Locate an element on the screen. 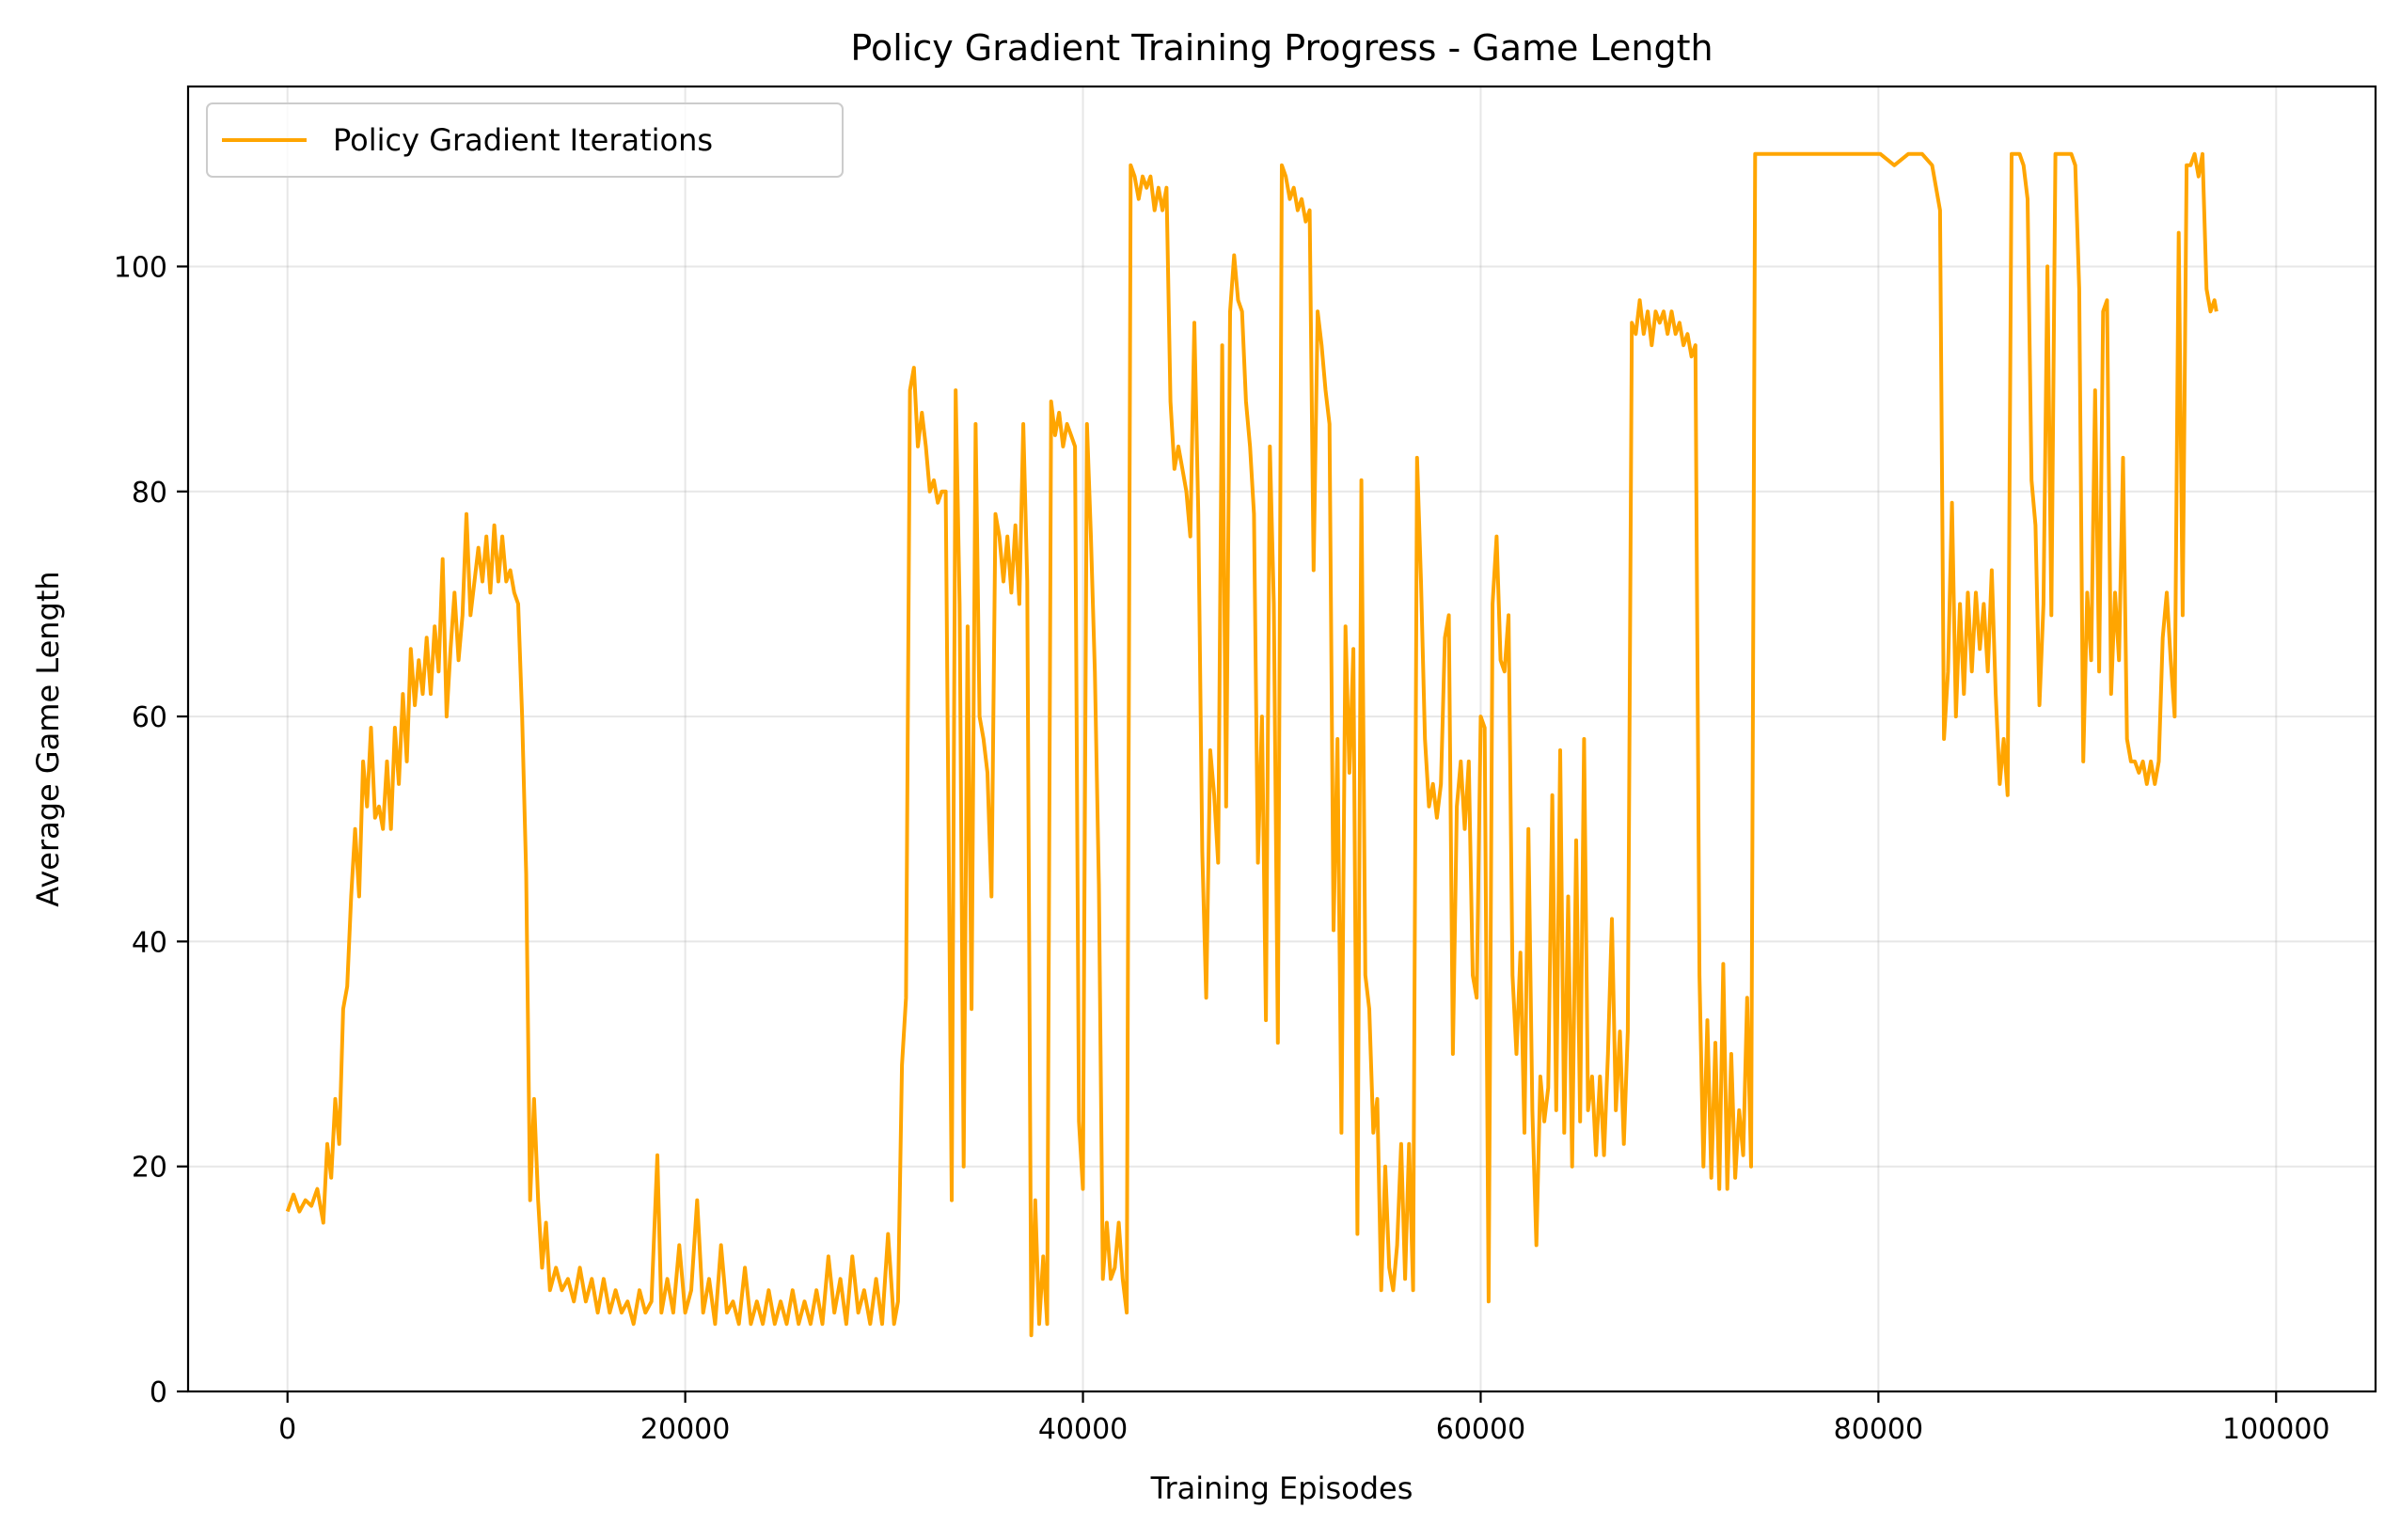 The image size is (2400, 1540). y-axis-label: Average Game Length is located at coordinates (48, 738).